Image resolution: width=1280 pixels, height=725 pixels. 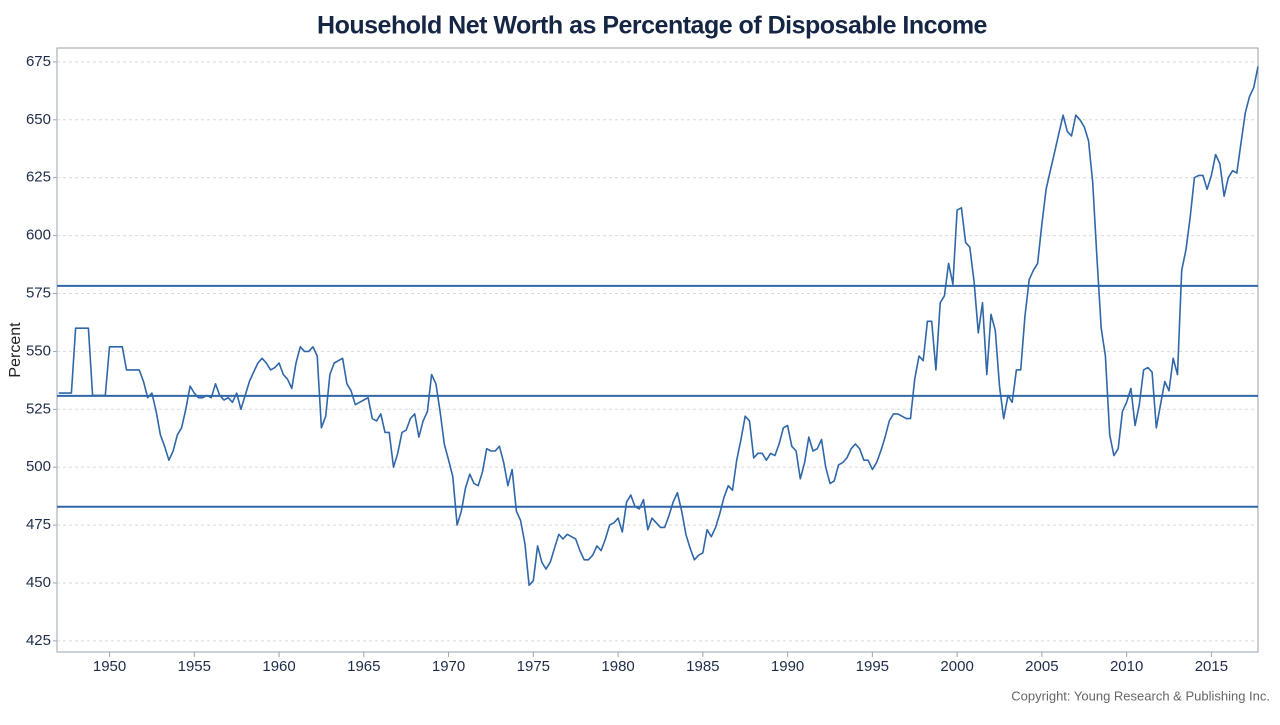 What do you see at coordinates (278, 666) in the screenshot?
I see `x-tick-label: 1960` at bounding box center [278, 666].